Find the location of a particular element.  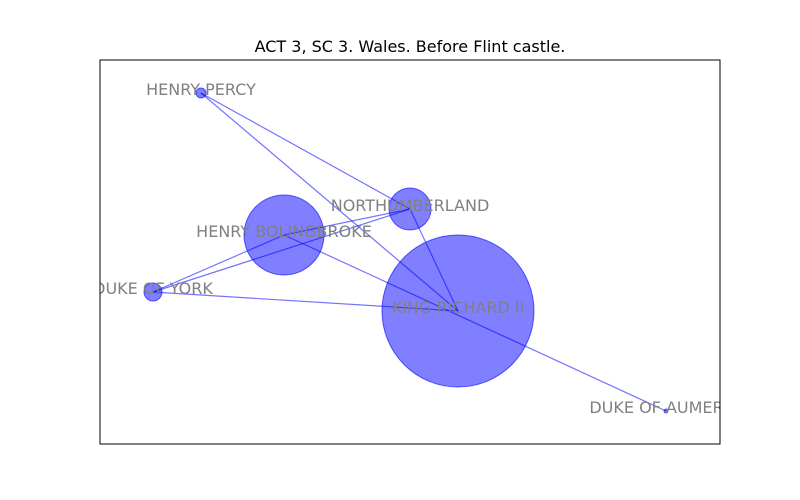

node-label-northumberland: NORTHUMBERLAND is located at coordinates (410, 205).